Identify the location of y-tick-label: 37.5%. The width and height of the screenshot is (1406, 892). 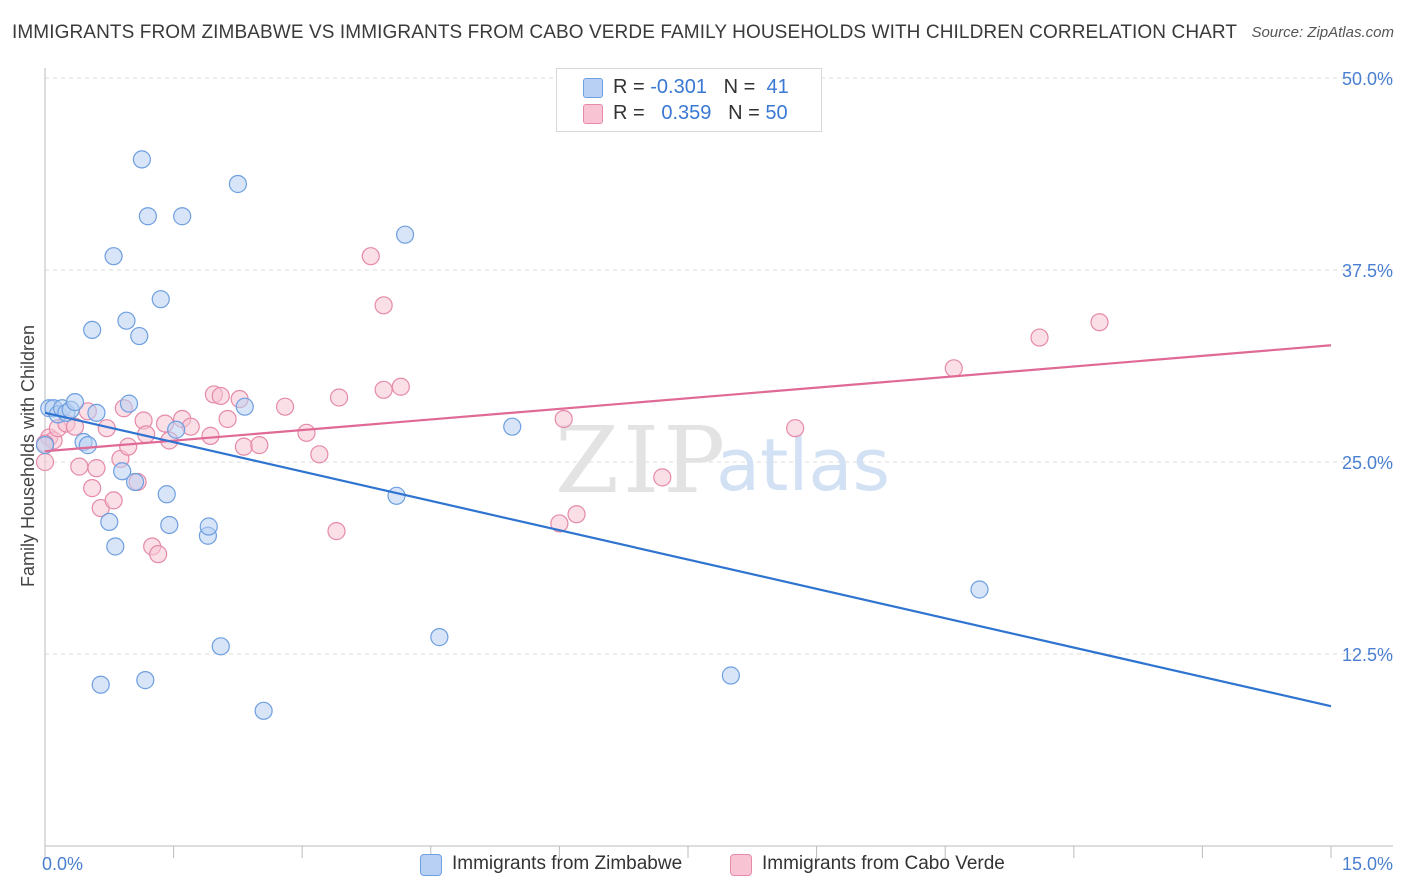
(1367, 271).